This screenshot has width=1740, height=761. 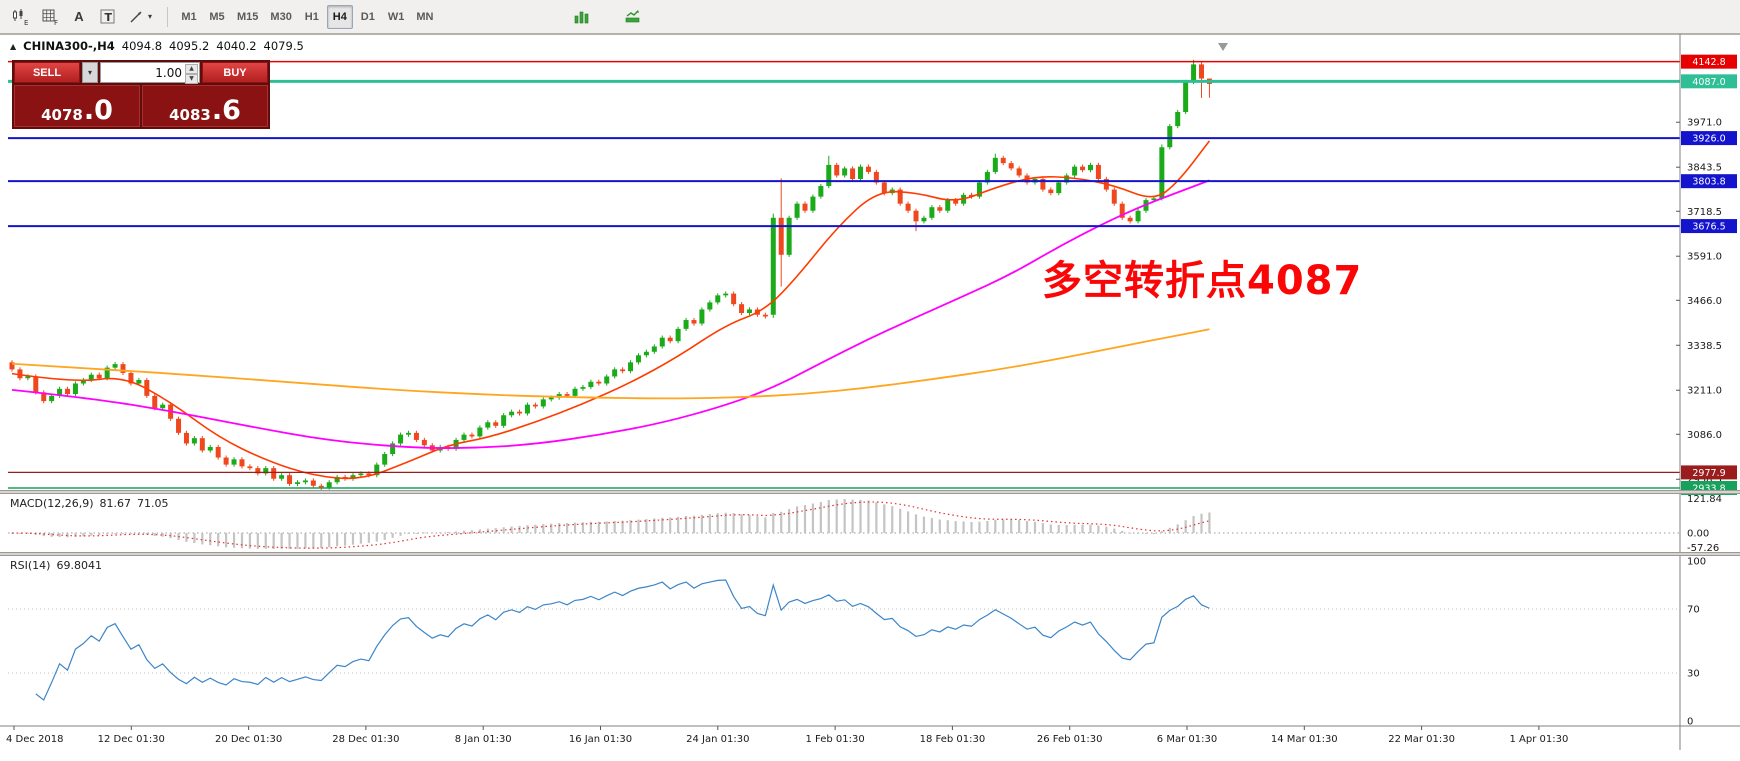 What do you see at coordinates (236, 46) in the screenshot?
I see `low-value: 4040.2` at bounding box center [236, 46].